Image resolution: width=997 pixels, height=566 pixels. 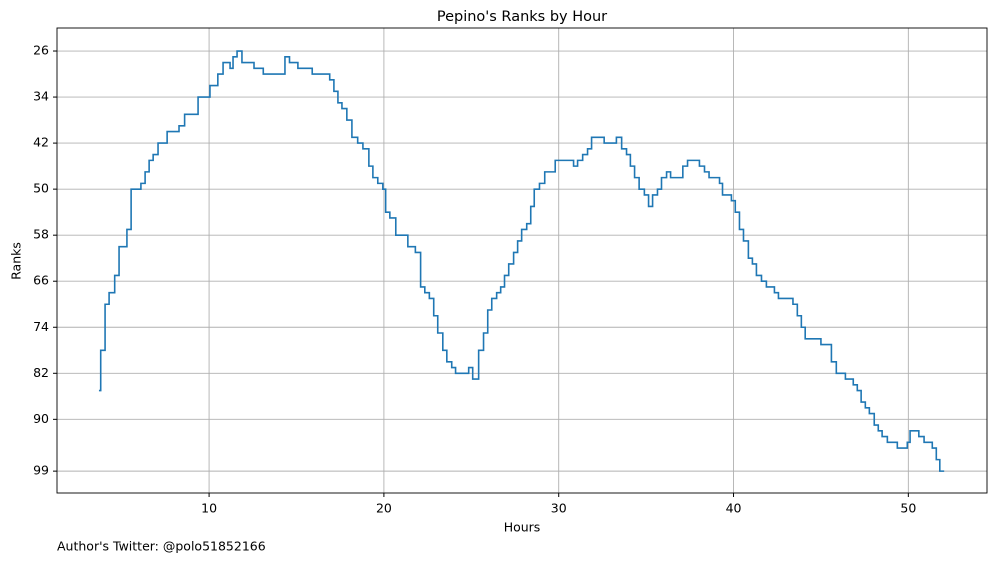 What do you see at coordinates (734, 508) in the screenshot?
I see `x-tick-label: 40` at bounding box center [734, 508].